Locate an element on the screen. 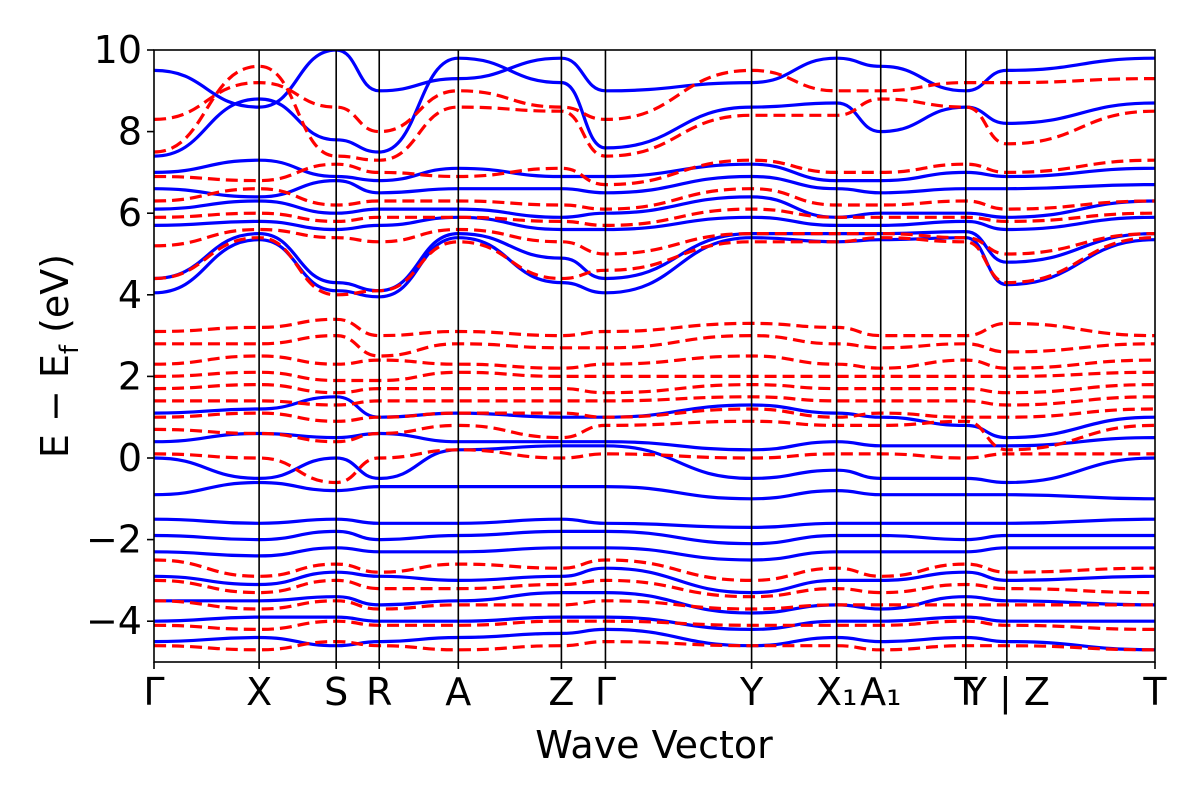 This screenshot has height=800, width=1200. y-axis-label-unit: (eV) is located at coordinates (55, 293).